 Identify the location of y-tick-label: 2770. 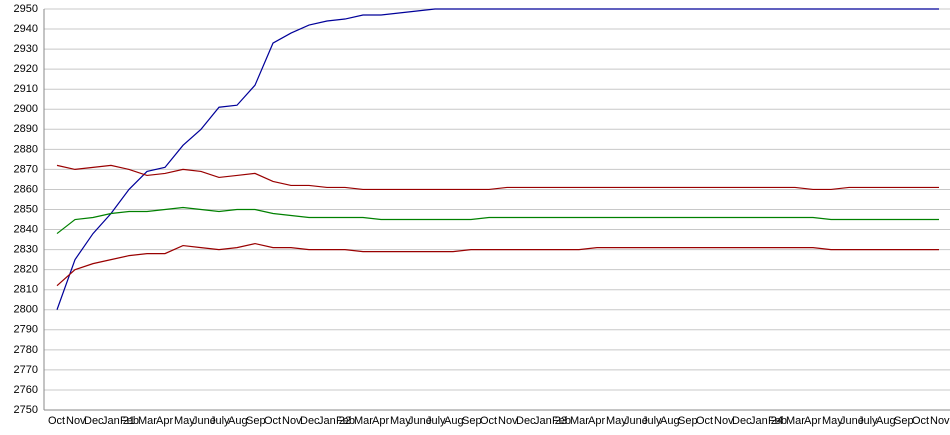
(26, 370).